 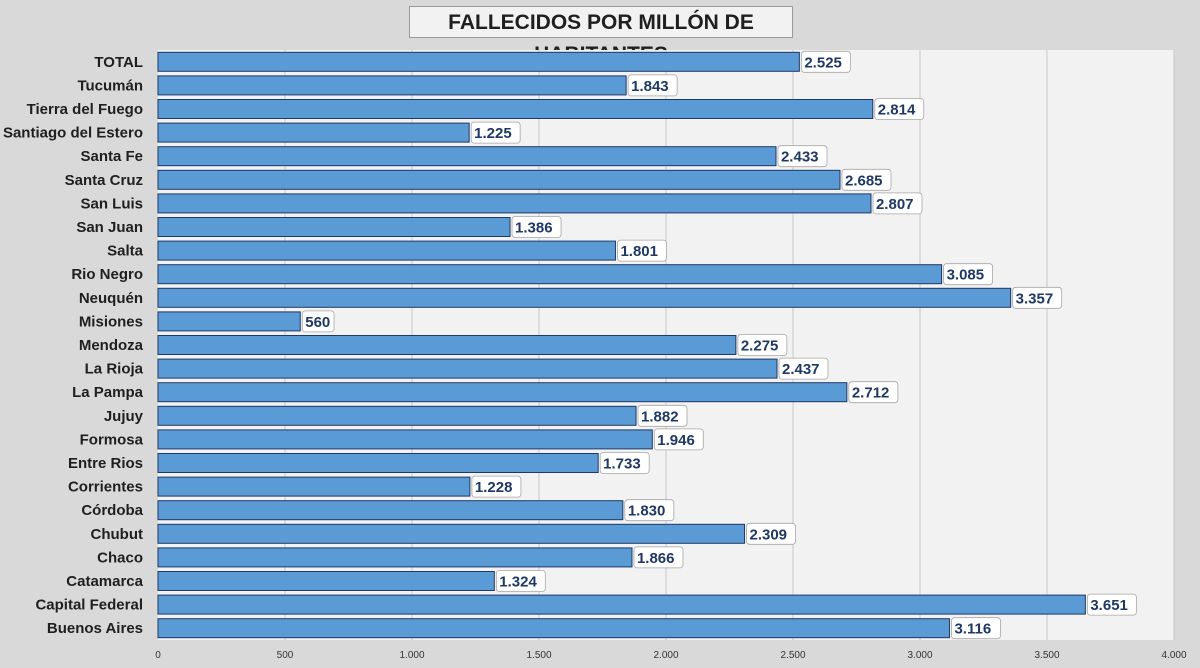 I want to click on data-label: 3.085, so click(x=966, y=275).